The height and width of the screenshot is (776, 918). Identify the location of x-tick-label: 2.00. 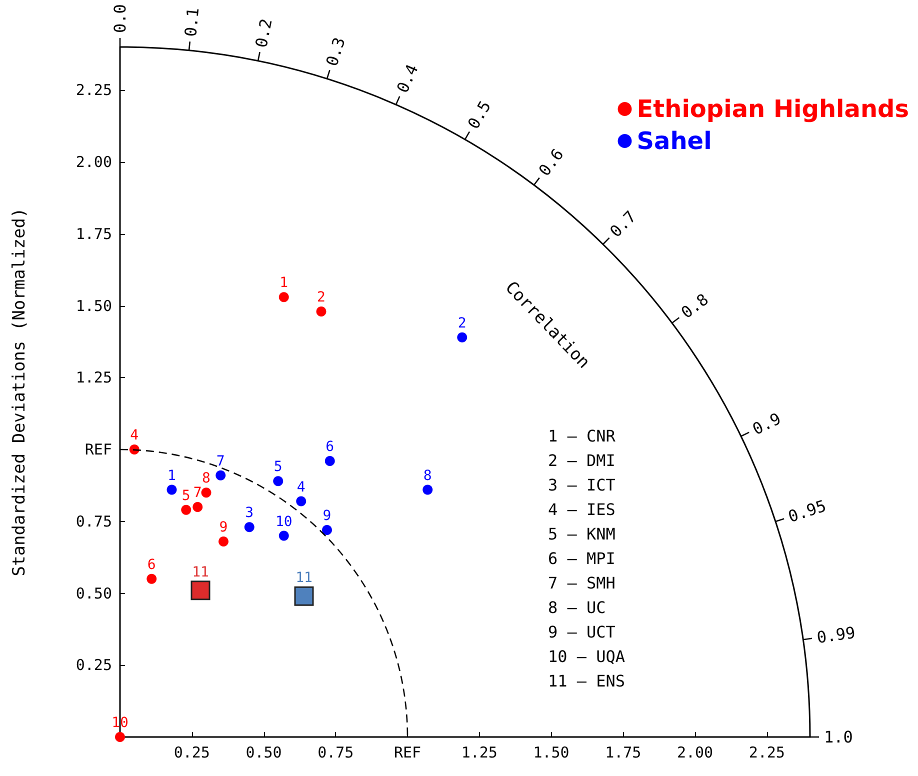
(695, 753).